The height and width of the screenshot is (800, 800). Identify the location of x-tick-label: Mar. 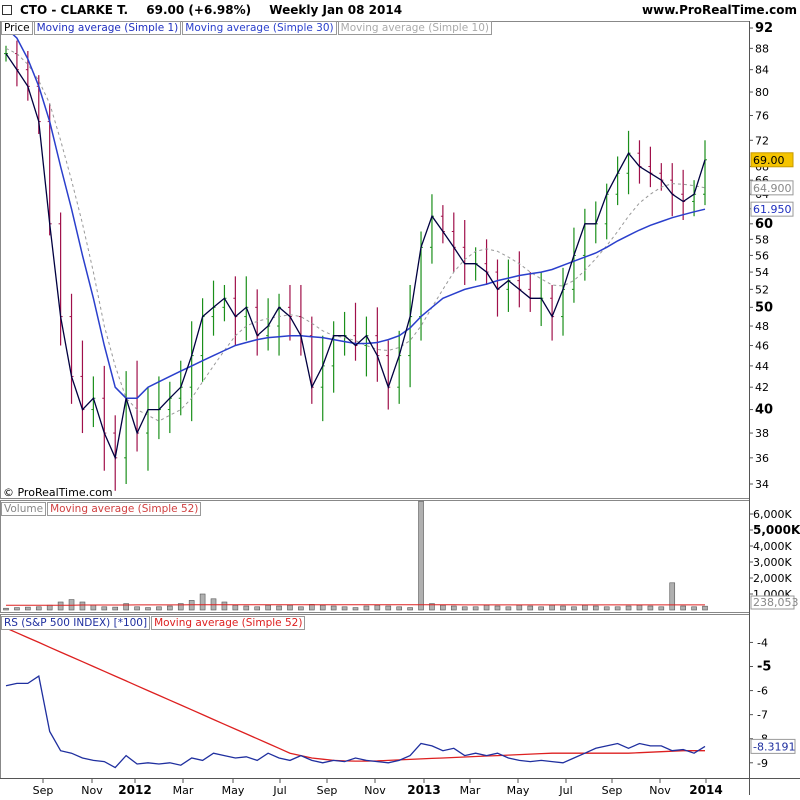
(183, 790).